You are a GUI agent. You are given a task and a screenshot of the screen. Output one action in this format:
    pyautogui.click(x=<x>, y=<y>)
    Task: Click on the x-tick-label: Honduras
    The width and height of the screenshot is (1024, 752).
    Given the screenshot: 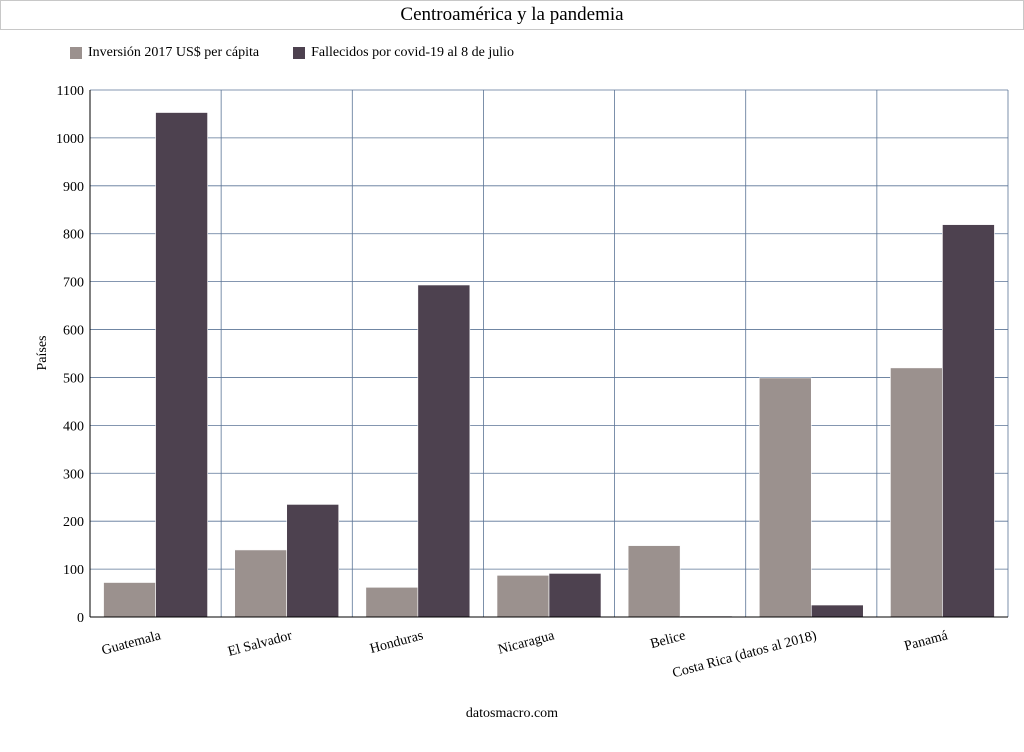 What is the action you would take?
    pyautogui.click(x=396, y=642)
    